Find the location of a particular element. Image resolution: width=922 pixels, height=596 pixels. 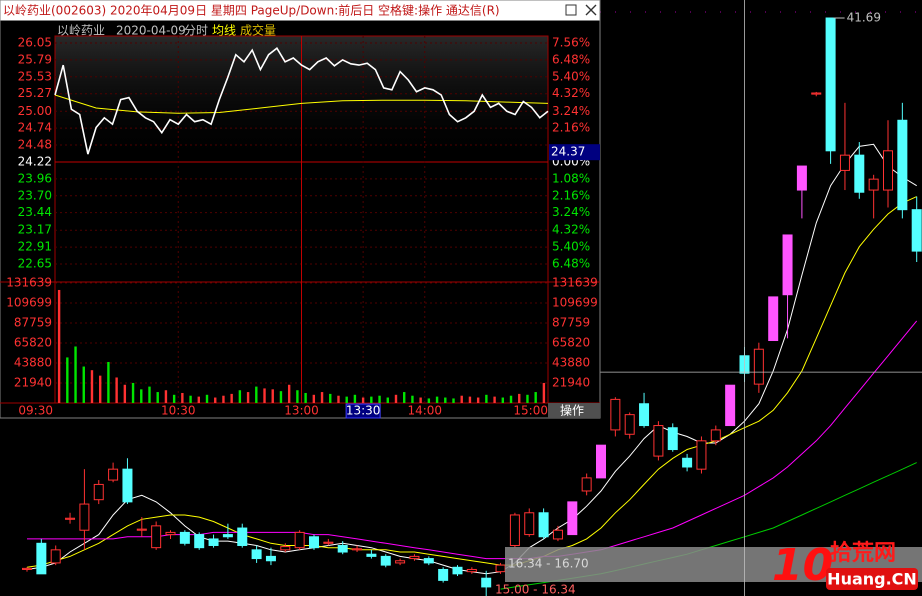

menu-button is located at coordinates (574, 410).